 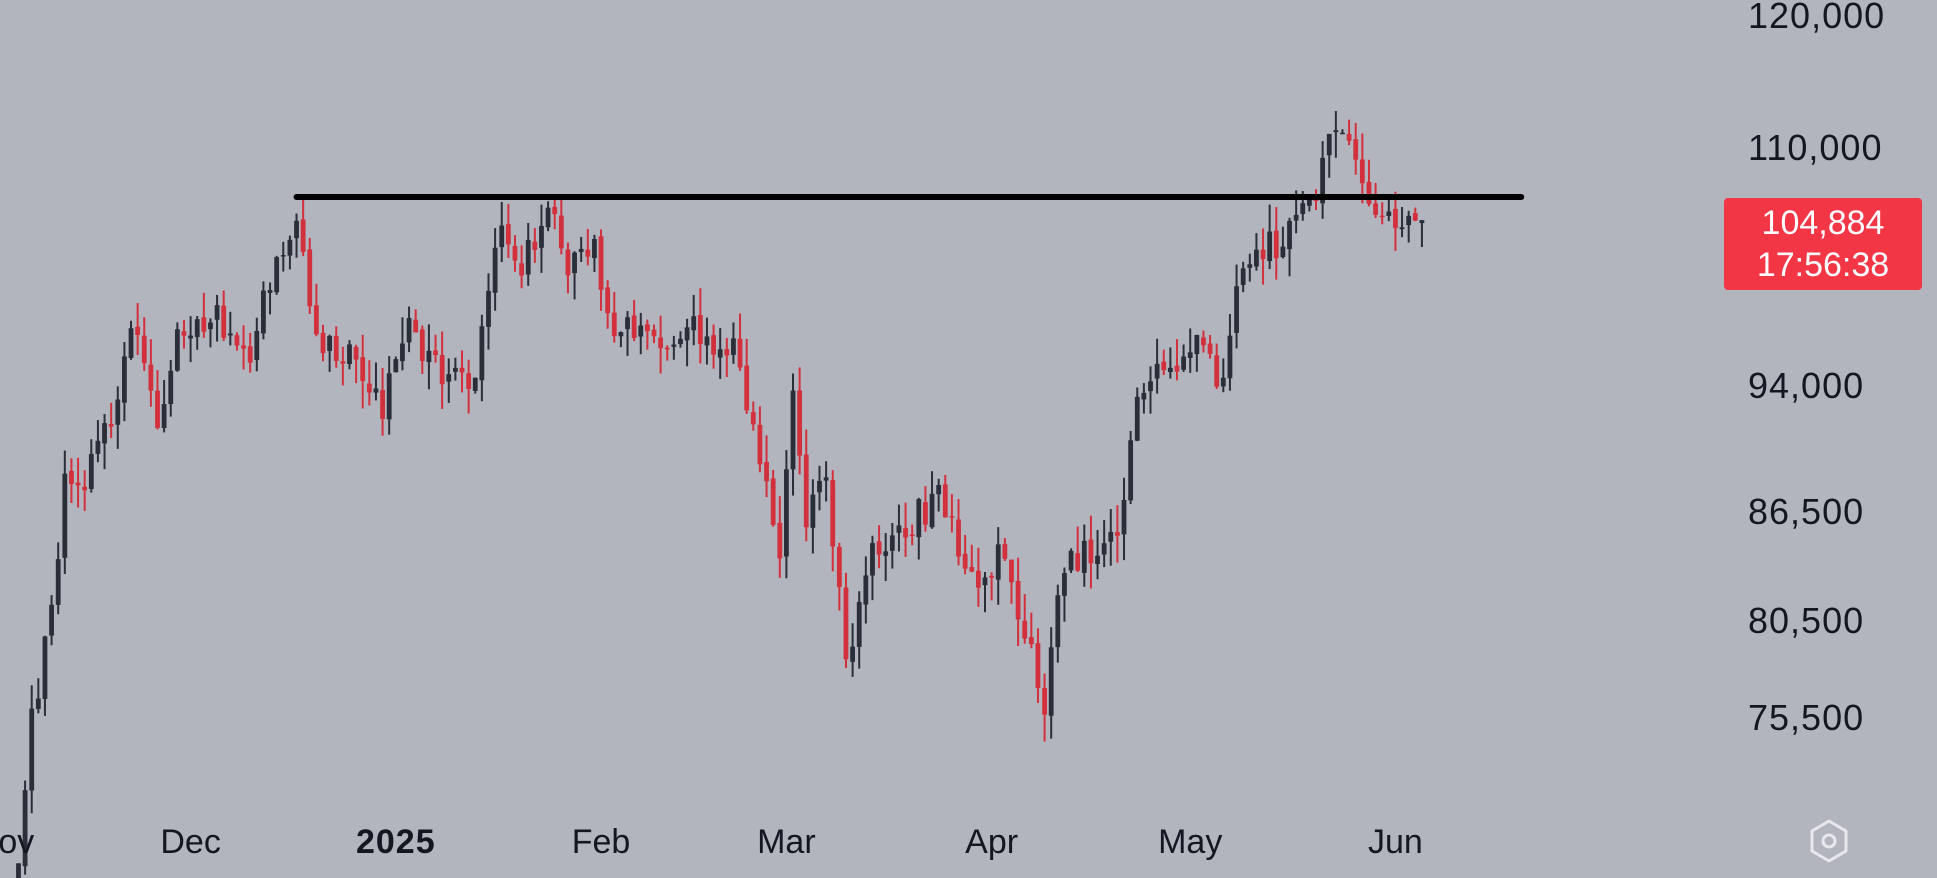 I want to click on y-tick-label: 120,000, so click(x=1817, y=18).